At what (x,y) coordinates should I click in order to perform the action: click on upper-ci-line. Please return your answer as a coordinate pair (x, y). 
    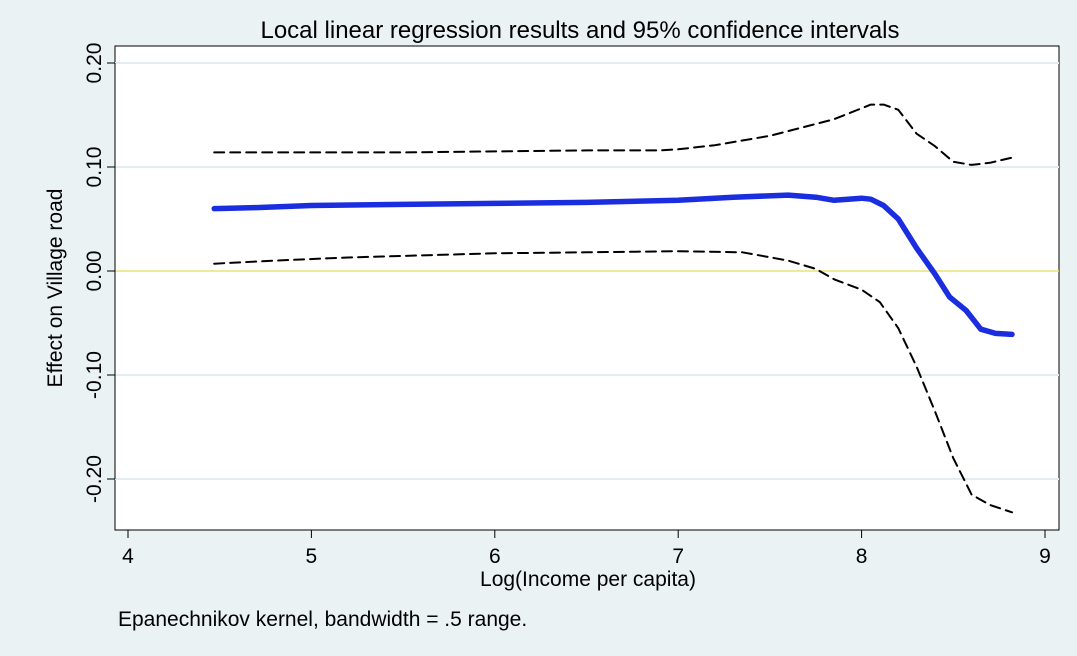
    Looking at the image, I should click on (613, 134).